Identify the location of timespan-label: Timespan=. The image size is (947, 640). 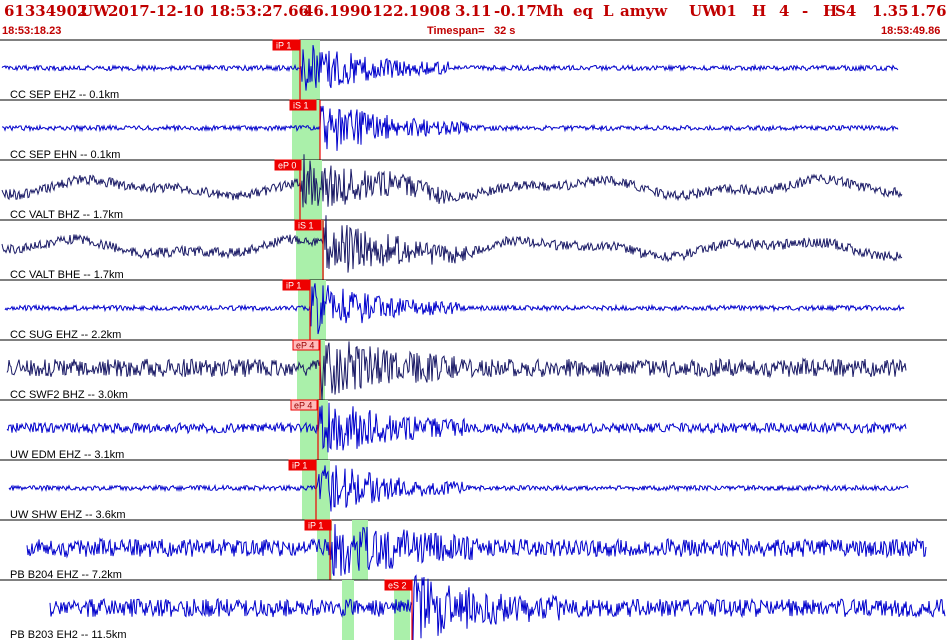
(456, 31).